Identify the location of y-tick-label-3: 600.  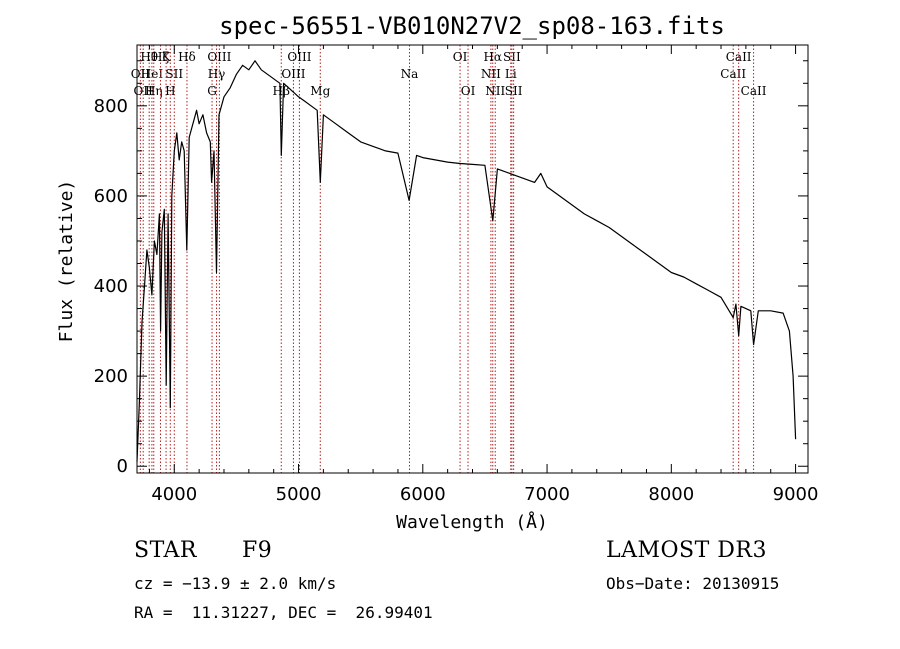
(111, 196).